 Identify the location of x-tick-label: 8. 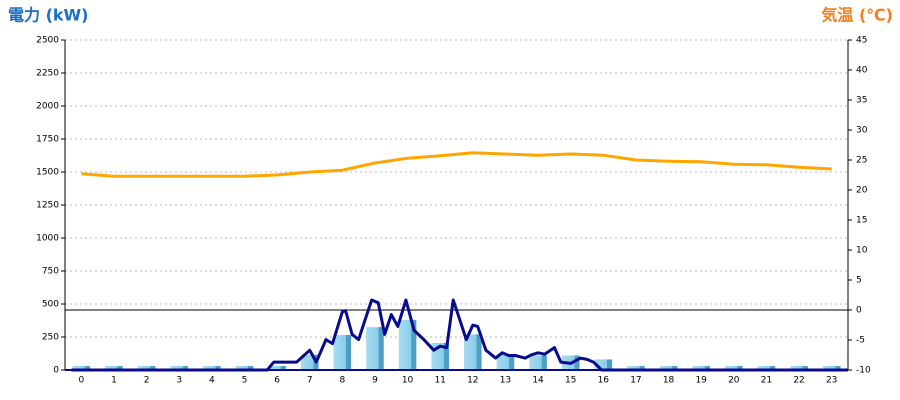
(342, 381).